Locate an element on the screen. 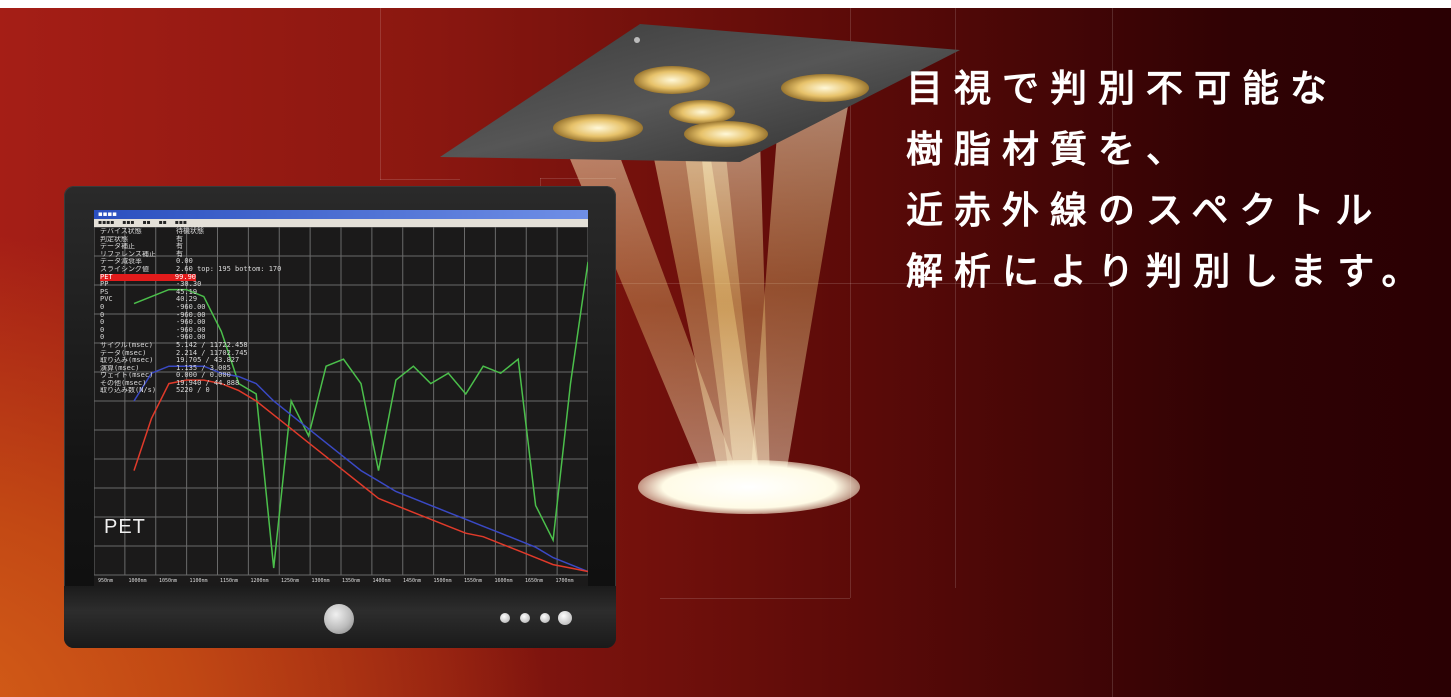 This screenshot has height=697, width=1451. x-tick-label: 1300nm is located at coordinates (320, 581).